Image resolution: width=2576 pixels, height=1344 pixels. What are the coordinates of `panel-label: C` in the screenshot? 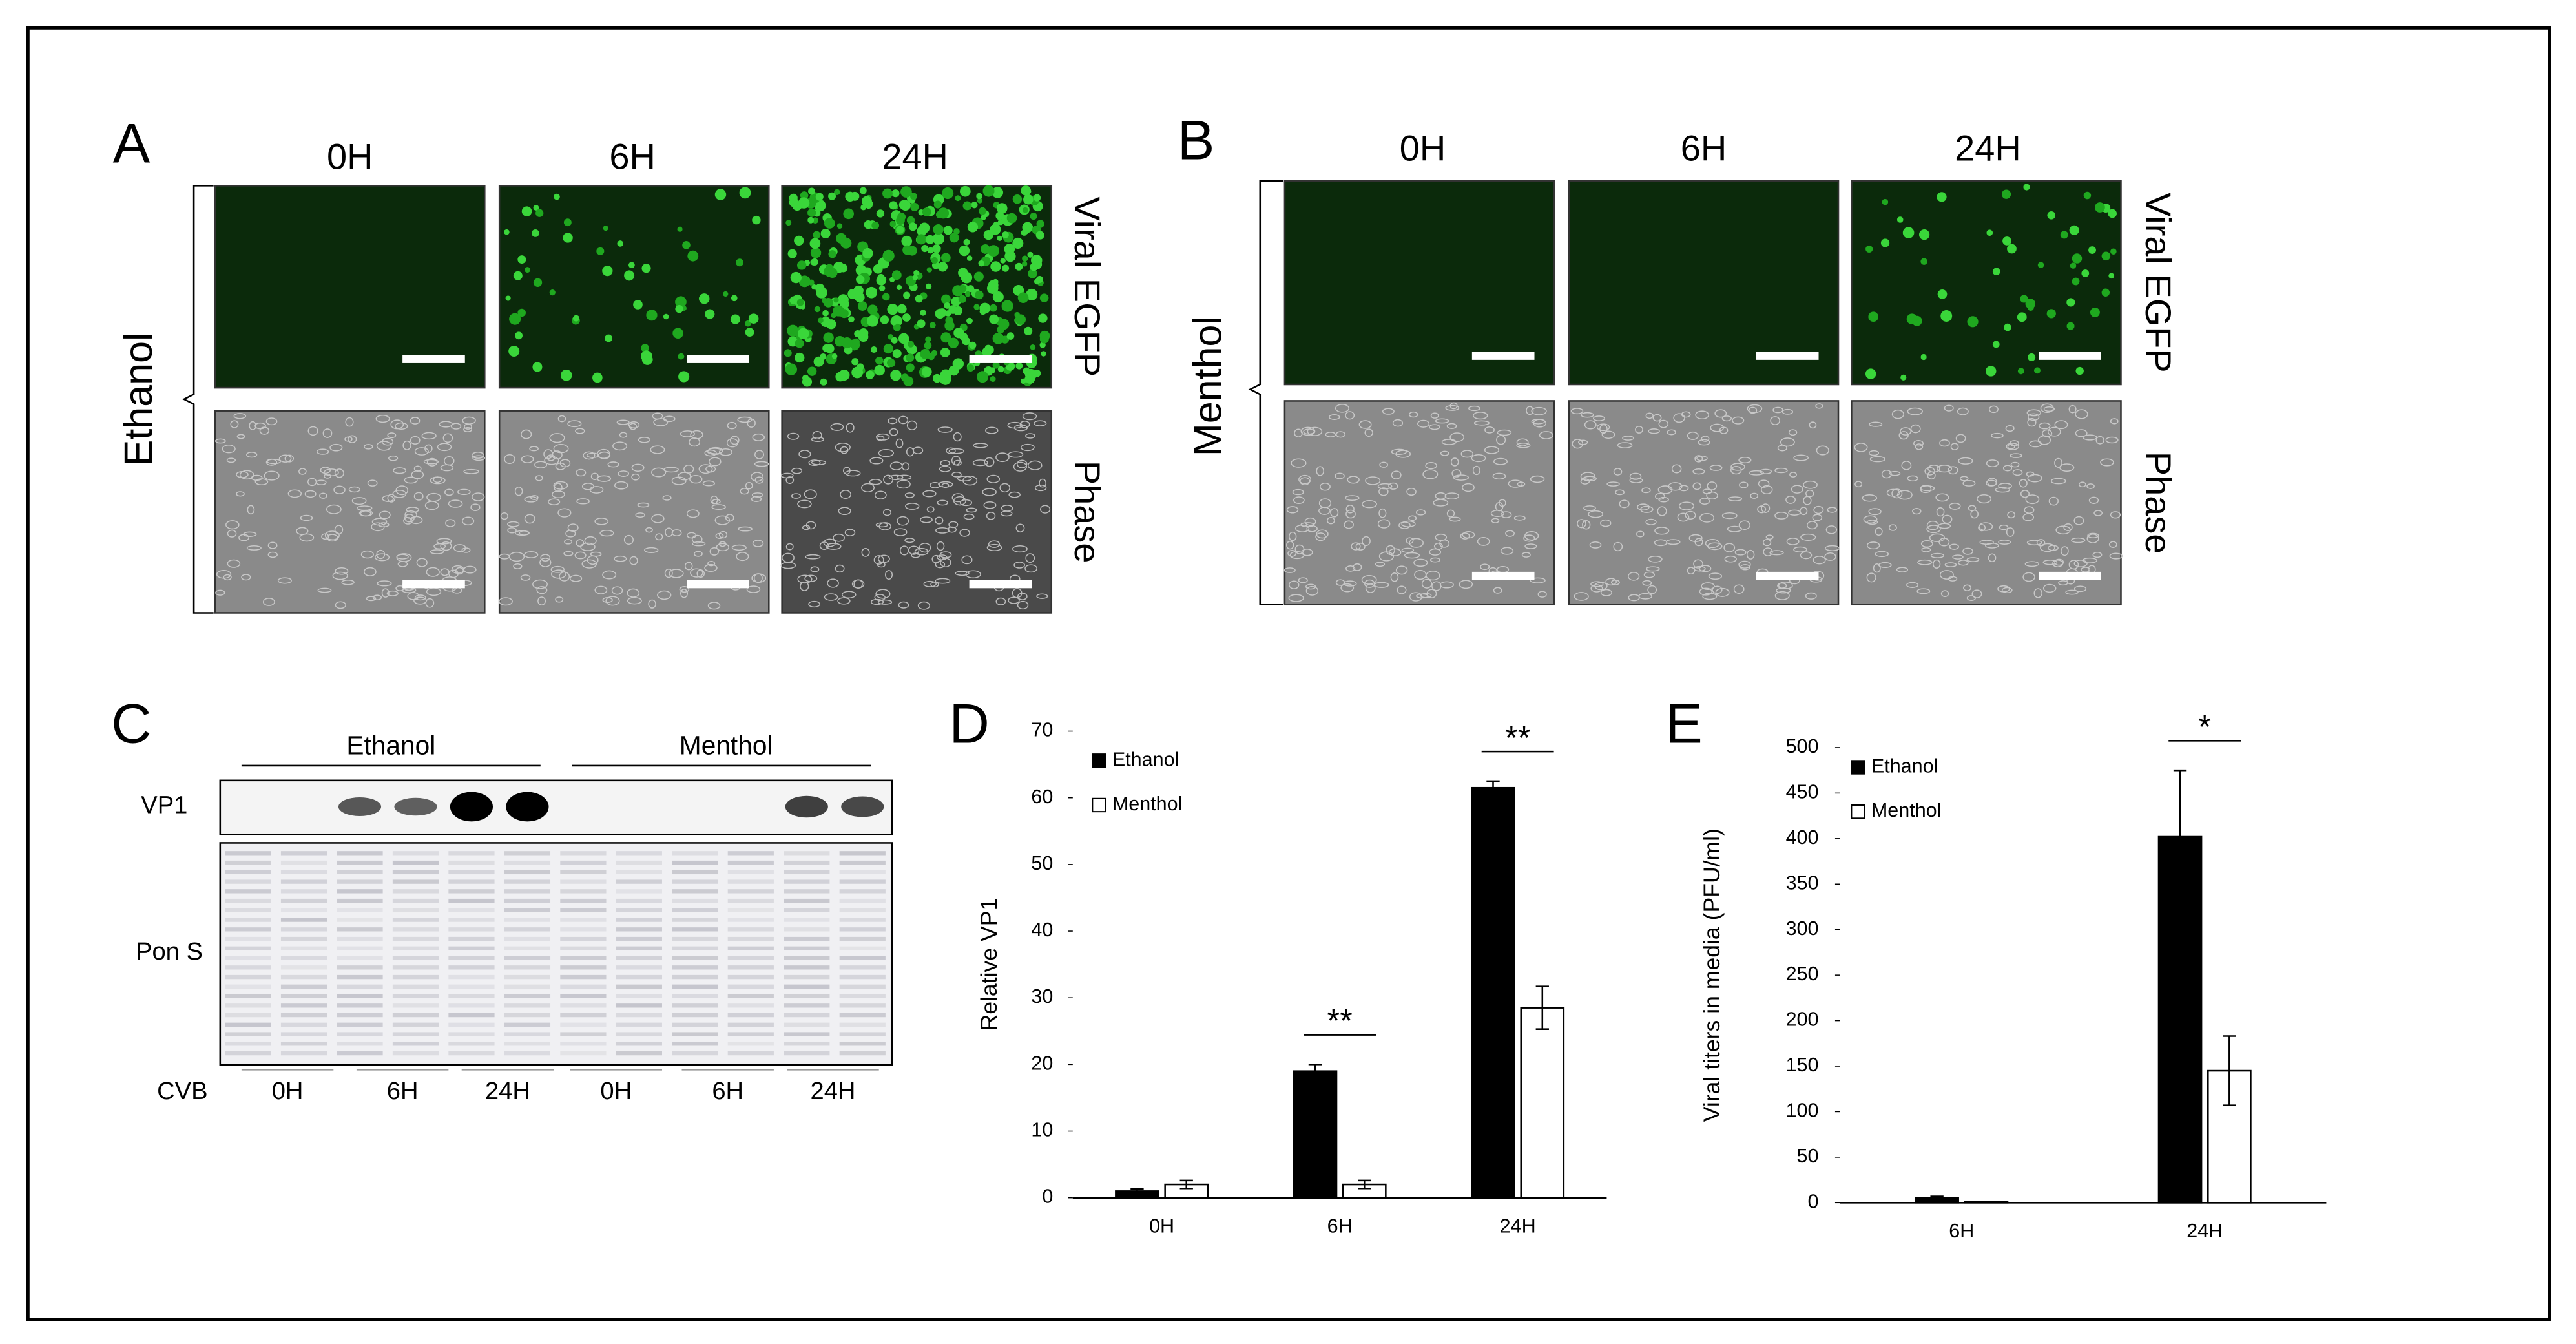 It's located at (131, 724).